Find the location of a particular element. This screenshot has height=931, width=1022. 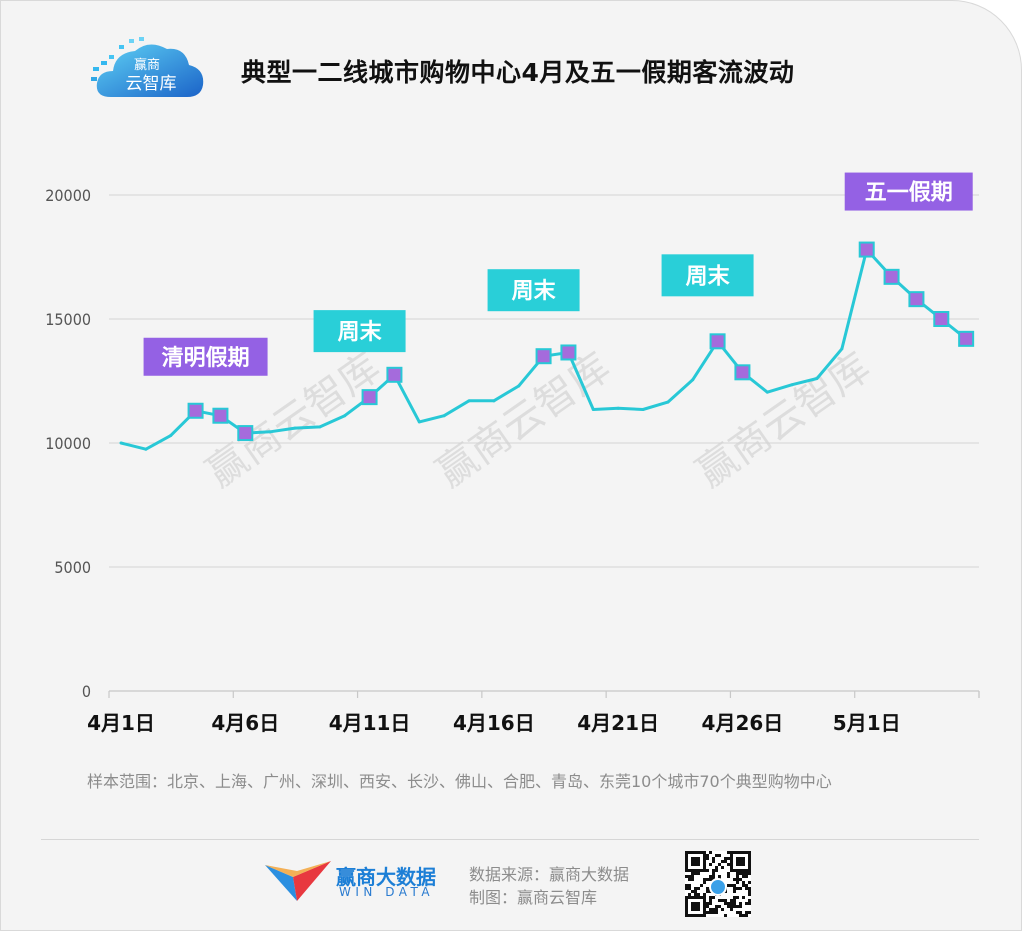

y-tick-label: 5000 is located at coordinates (72, 567).